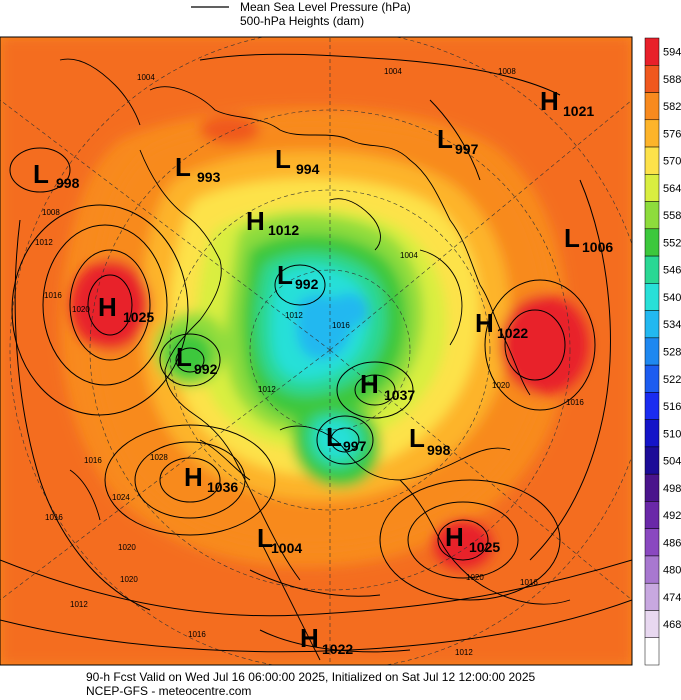 This screenshot has height=700, width=681. What do you see at coordinates (672, 271) in the screenshot?
I see `colorbar-label: 546` at bounding box center [672, 271].